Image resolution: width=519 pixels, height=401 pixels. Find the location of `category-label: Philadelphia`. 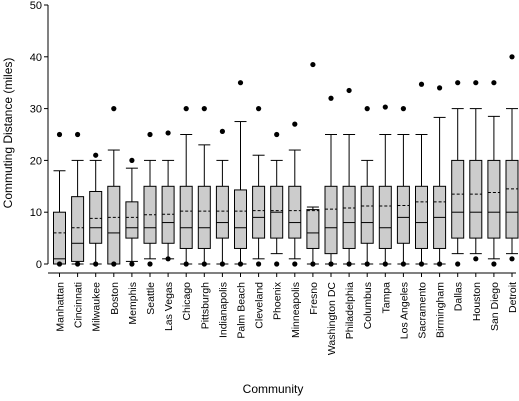

category-label: Philadelphia is located at coordinates (350, 310).